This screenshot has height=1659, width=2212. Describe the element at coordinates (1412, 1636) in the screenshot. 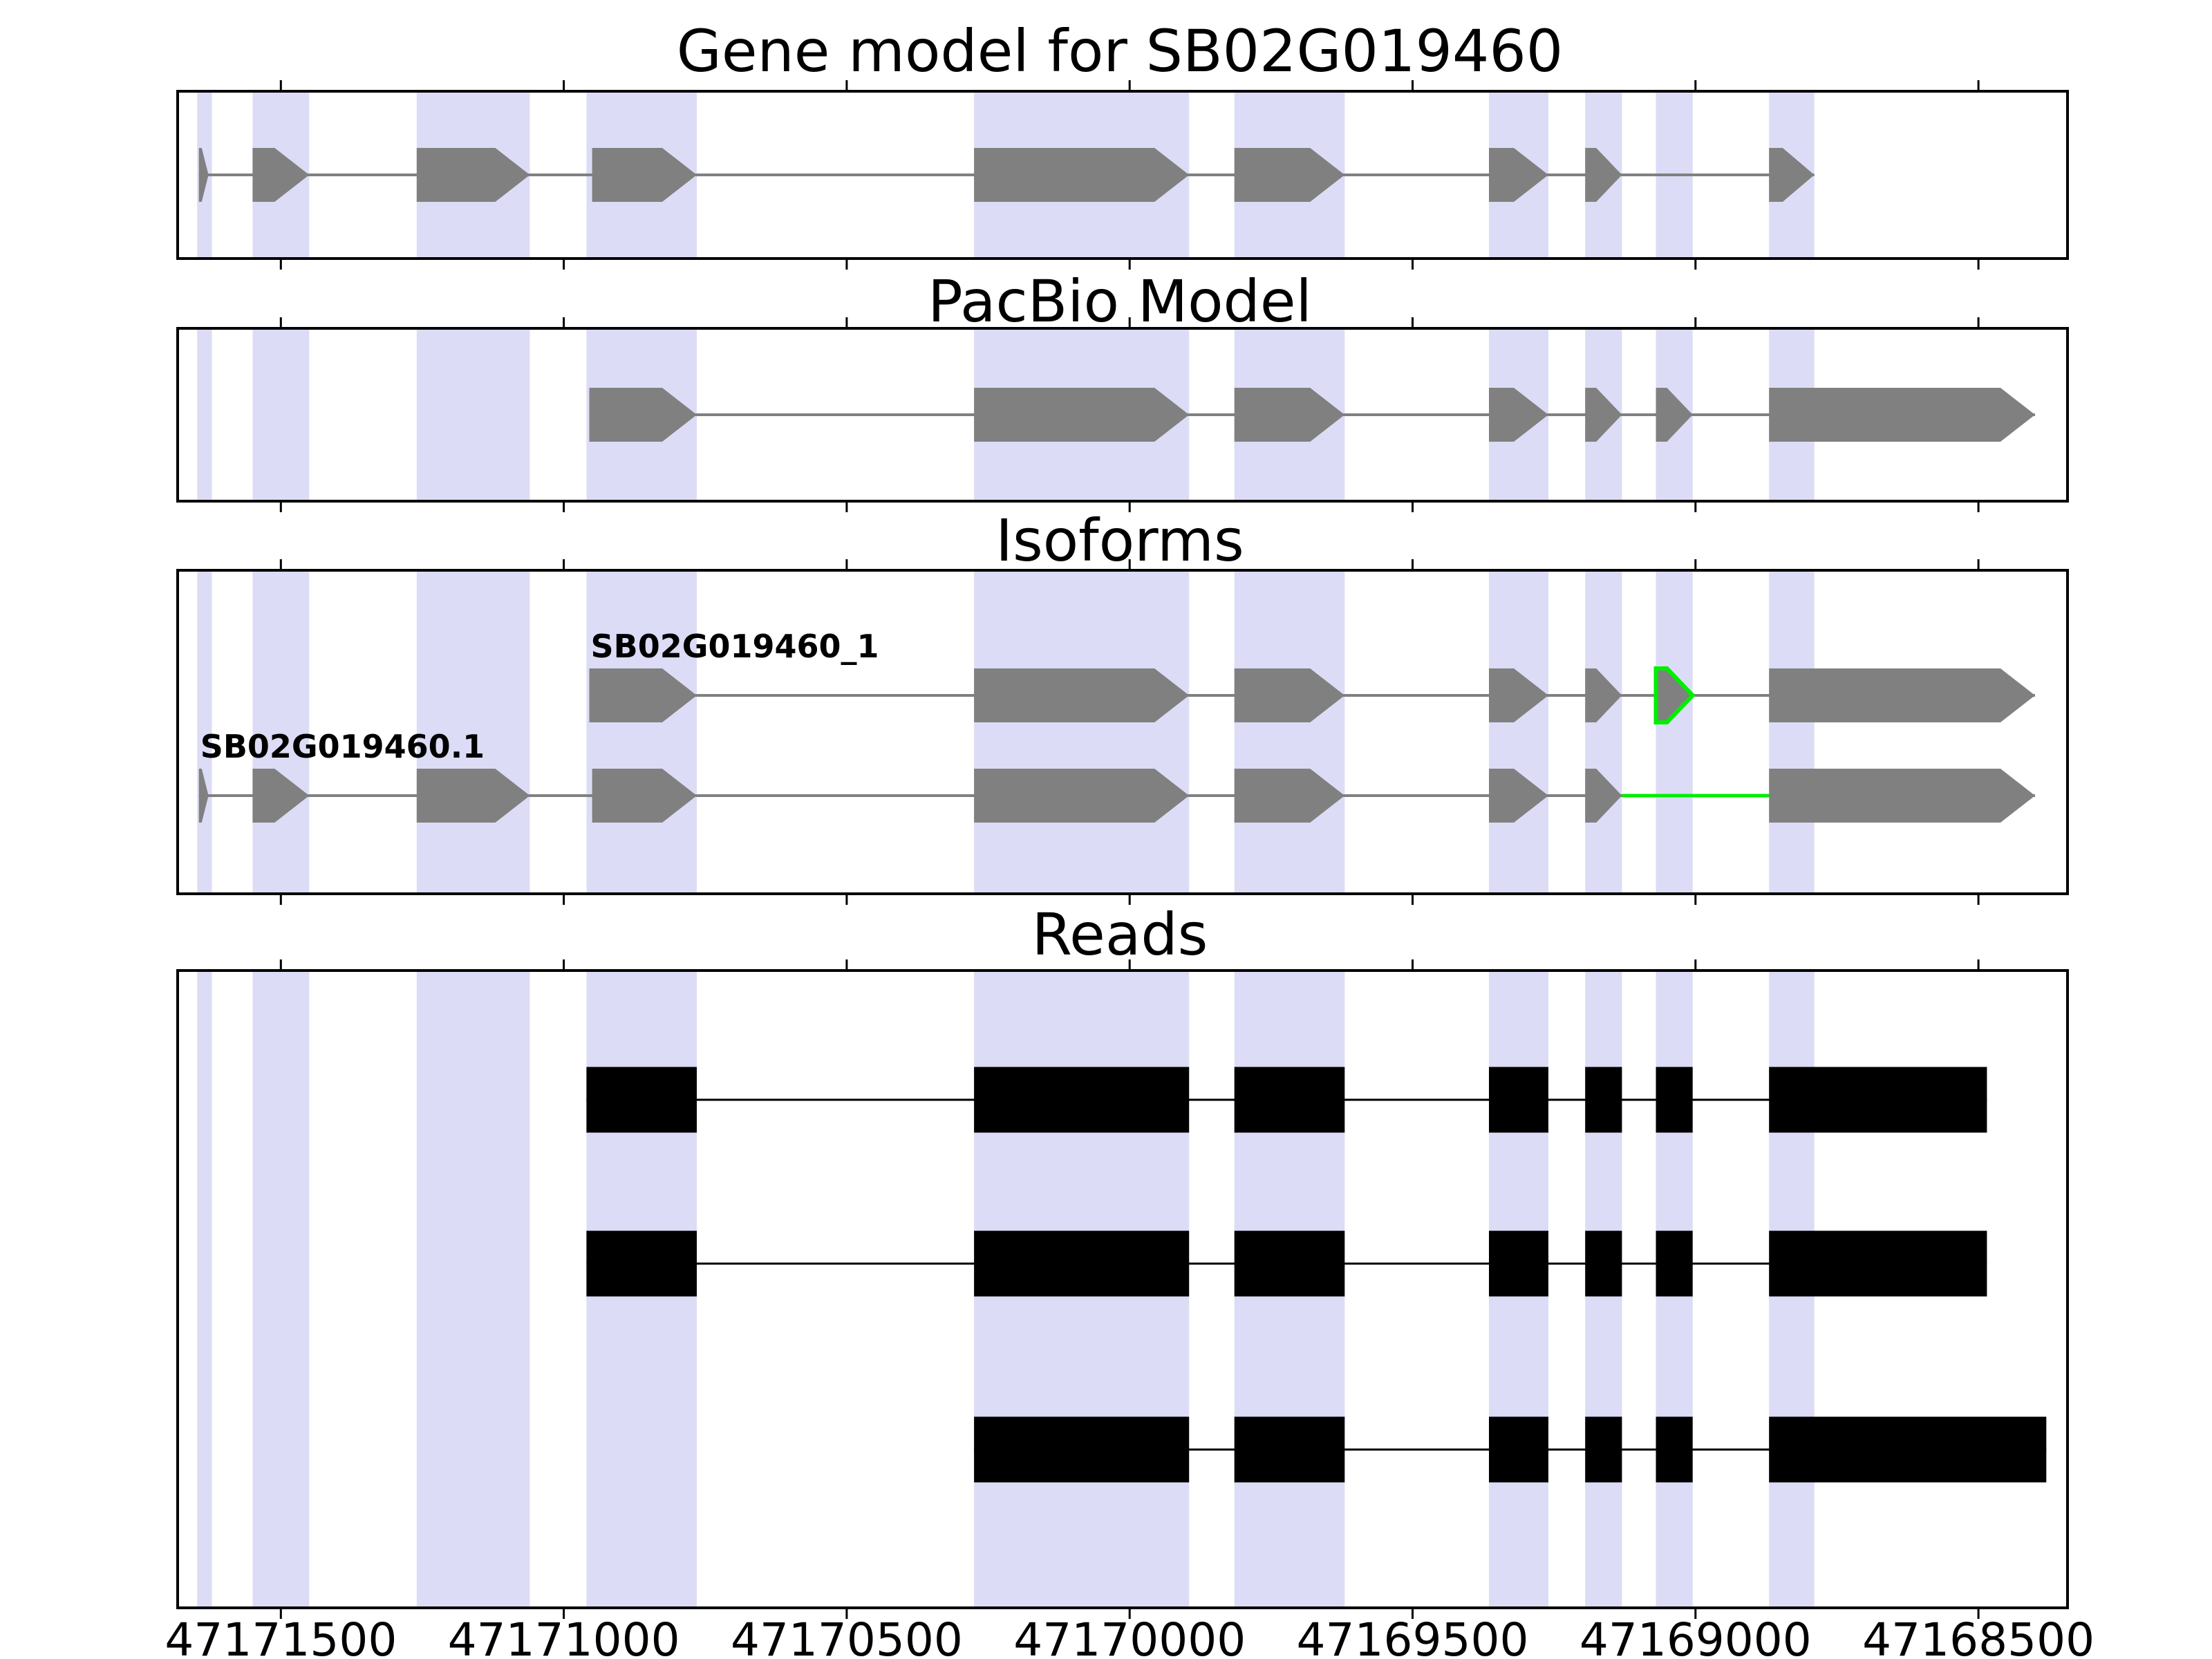

I see `x-tick-label: 47169500` at that location.